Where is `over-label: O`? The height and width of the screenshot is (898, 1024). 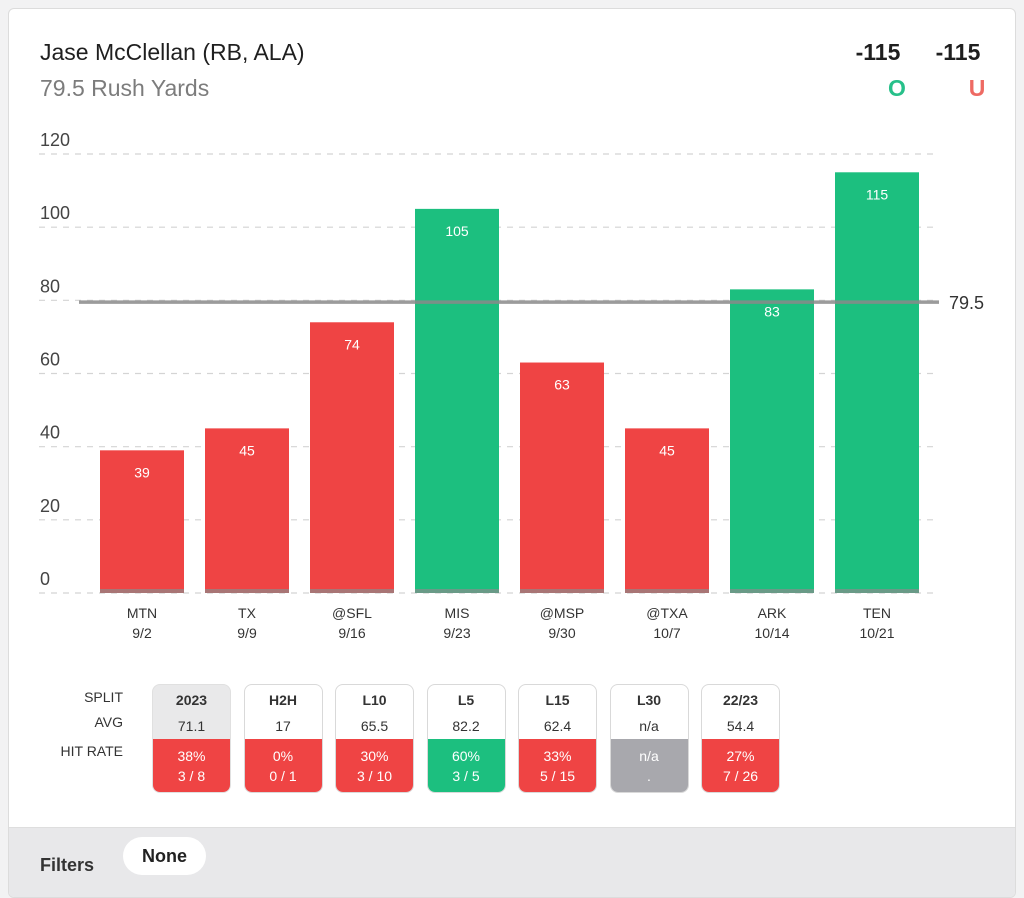 over-label: O is located at coordinates (897, 88).